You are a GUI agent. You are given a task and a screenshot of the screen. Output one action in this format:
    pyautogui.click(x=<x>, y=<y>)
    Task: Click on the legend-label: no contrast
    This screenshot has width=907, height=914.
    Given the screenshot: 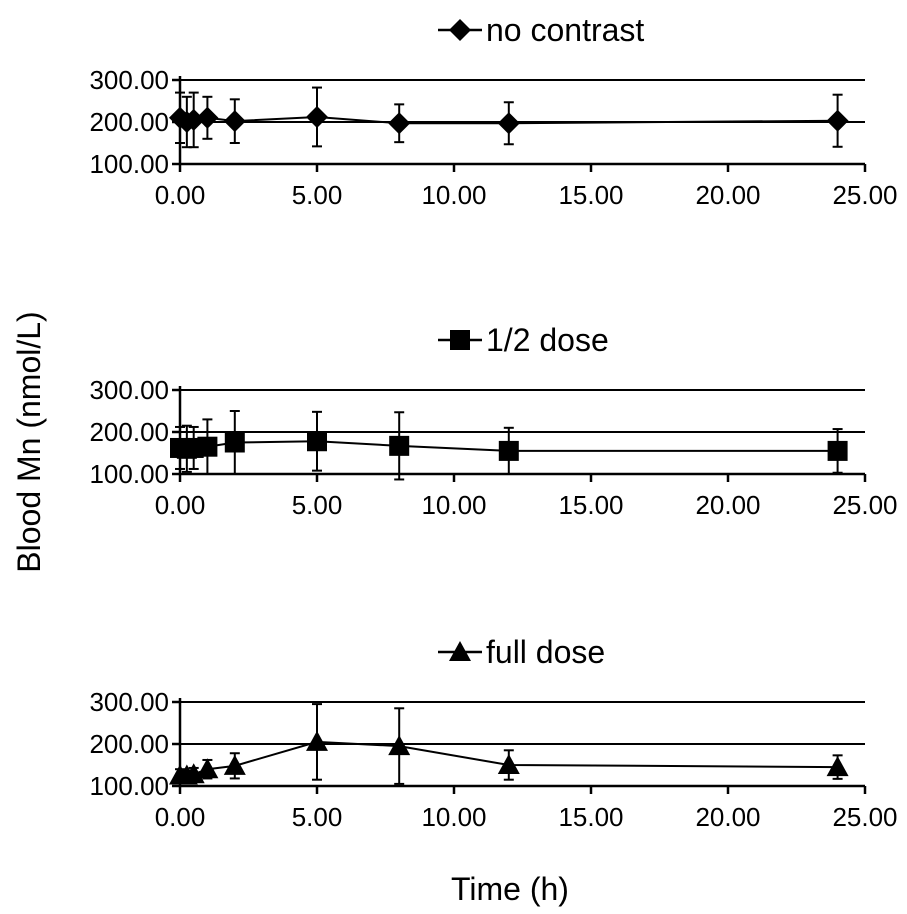 What is the action you would take?
    pyautogui.click(x=565, y=30)
    